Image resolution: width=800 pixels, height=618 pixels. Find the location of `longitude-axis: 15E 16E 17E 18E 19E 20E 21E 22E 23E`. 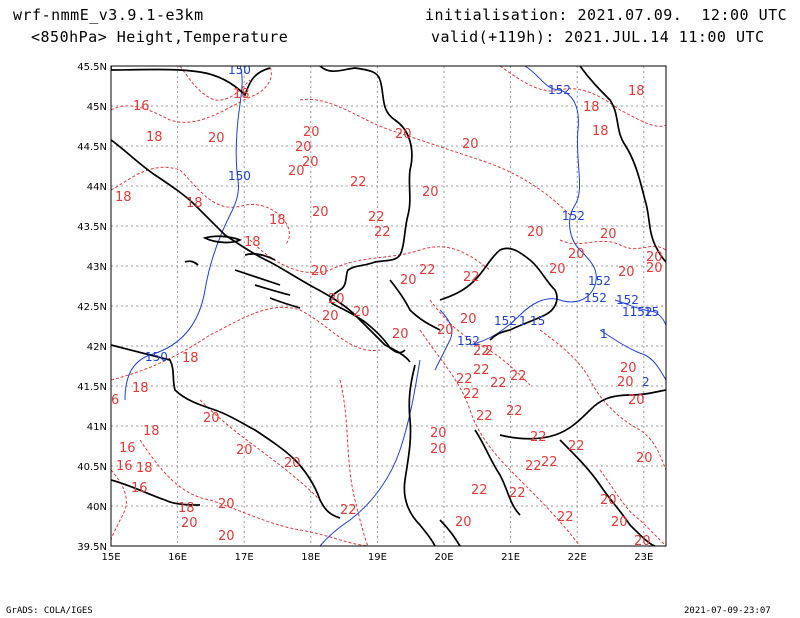

longitude-axis: 15E 16E 17E 18E 19E 20E 21E 22E 23E is located at coordinates (377, 557).